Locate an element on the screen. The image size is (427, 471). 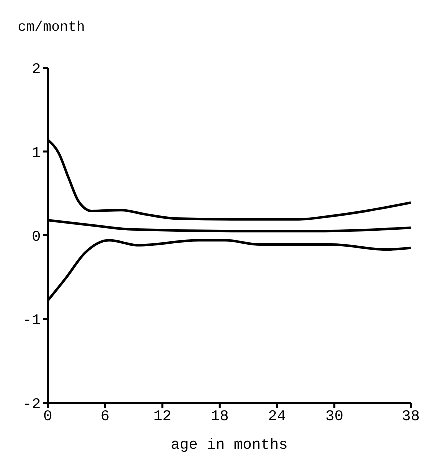
x-axis-title: age in months is located at coordinates (229, 445).